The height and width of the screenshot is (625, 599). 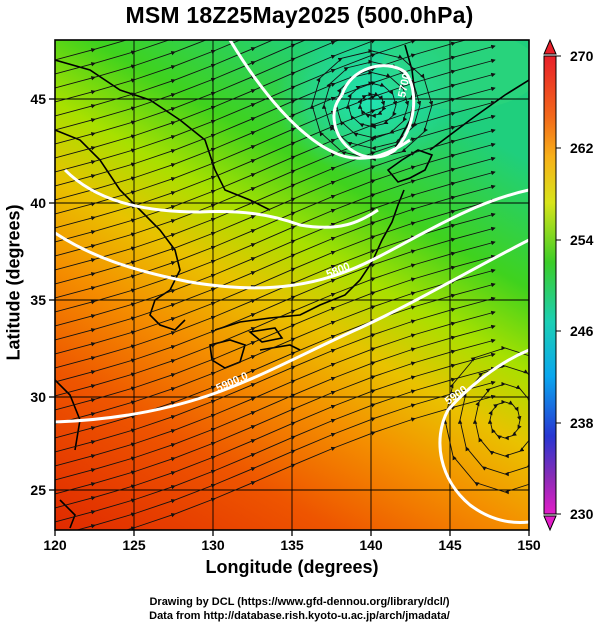 I want to click on y-tick-labels: 25 30 35 40 45, so click(x=38, y=294).